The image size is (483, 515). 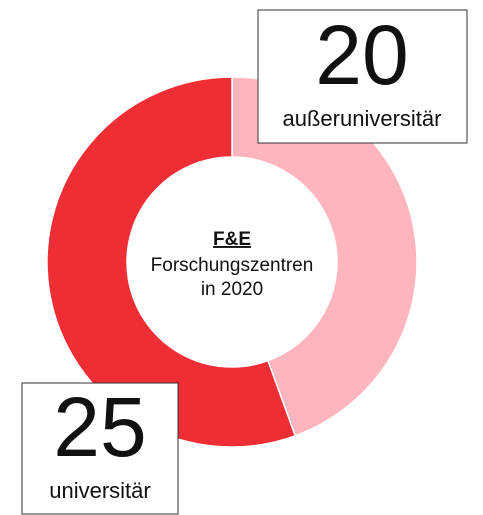 What do you see at coordinates (232, 289) in the screenshot?
I see `chart-subtitle: in 2020` at bounding box center [232, 289].